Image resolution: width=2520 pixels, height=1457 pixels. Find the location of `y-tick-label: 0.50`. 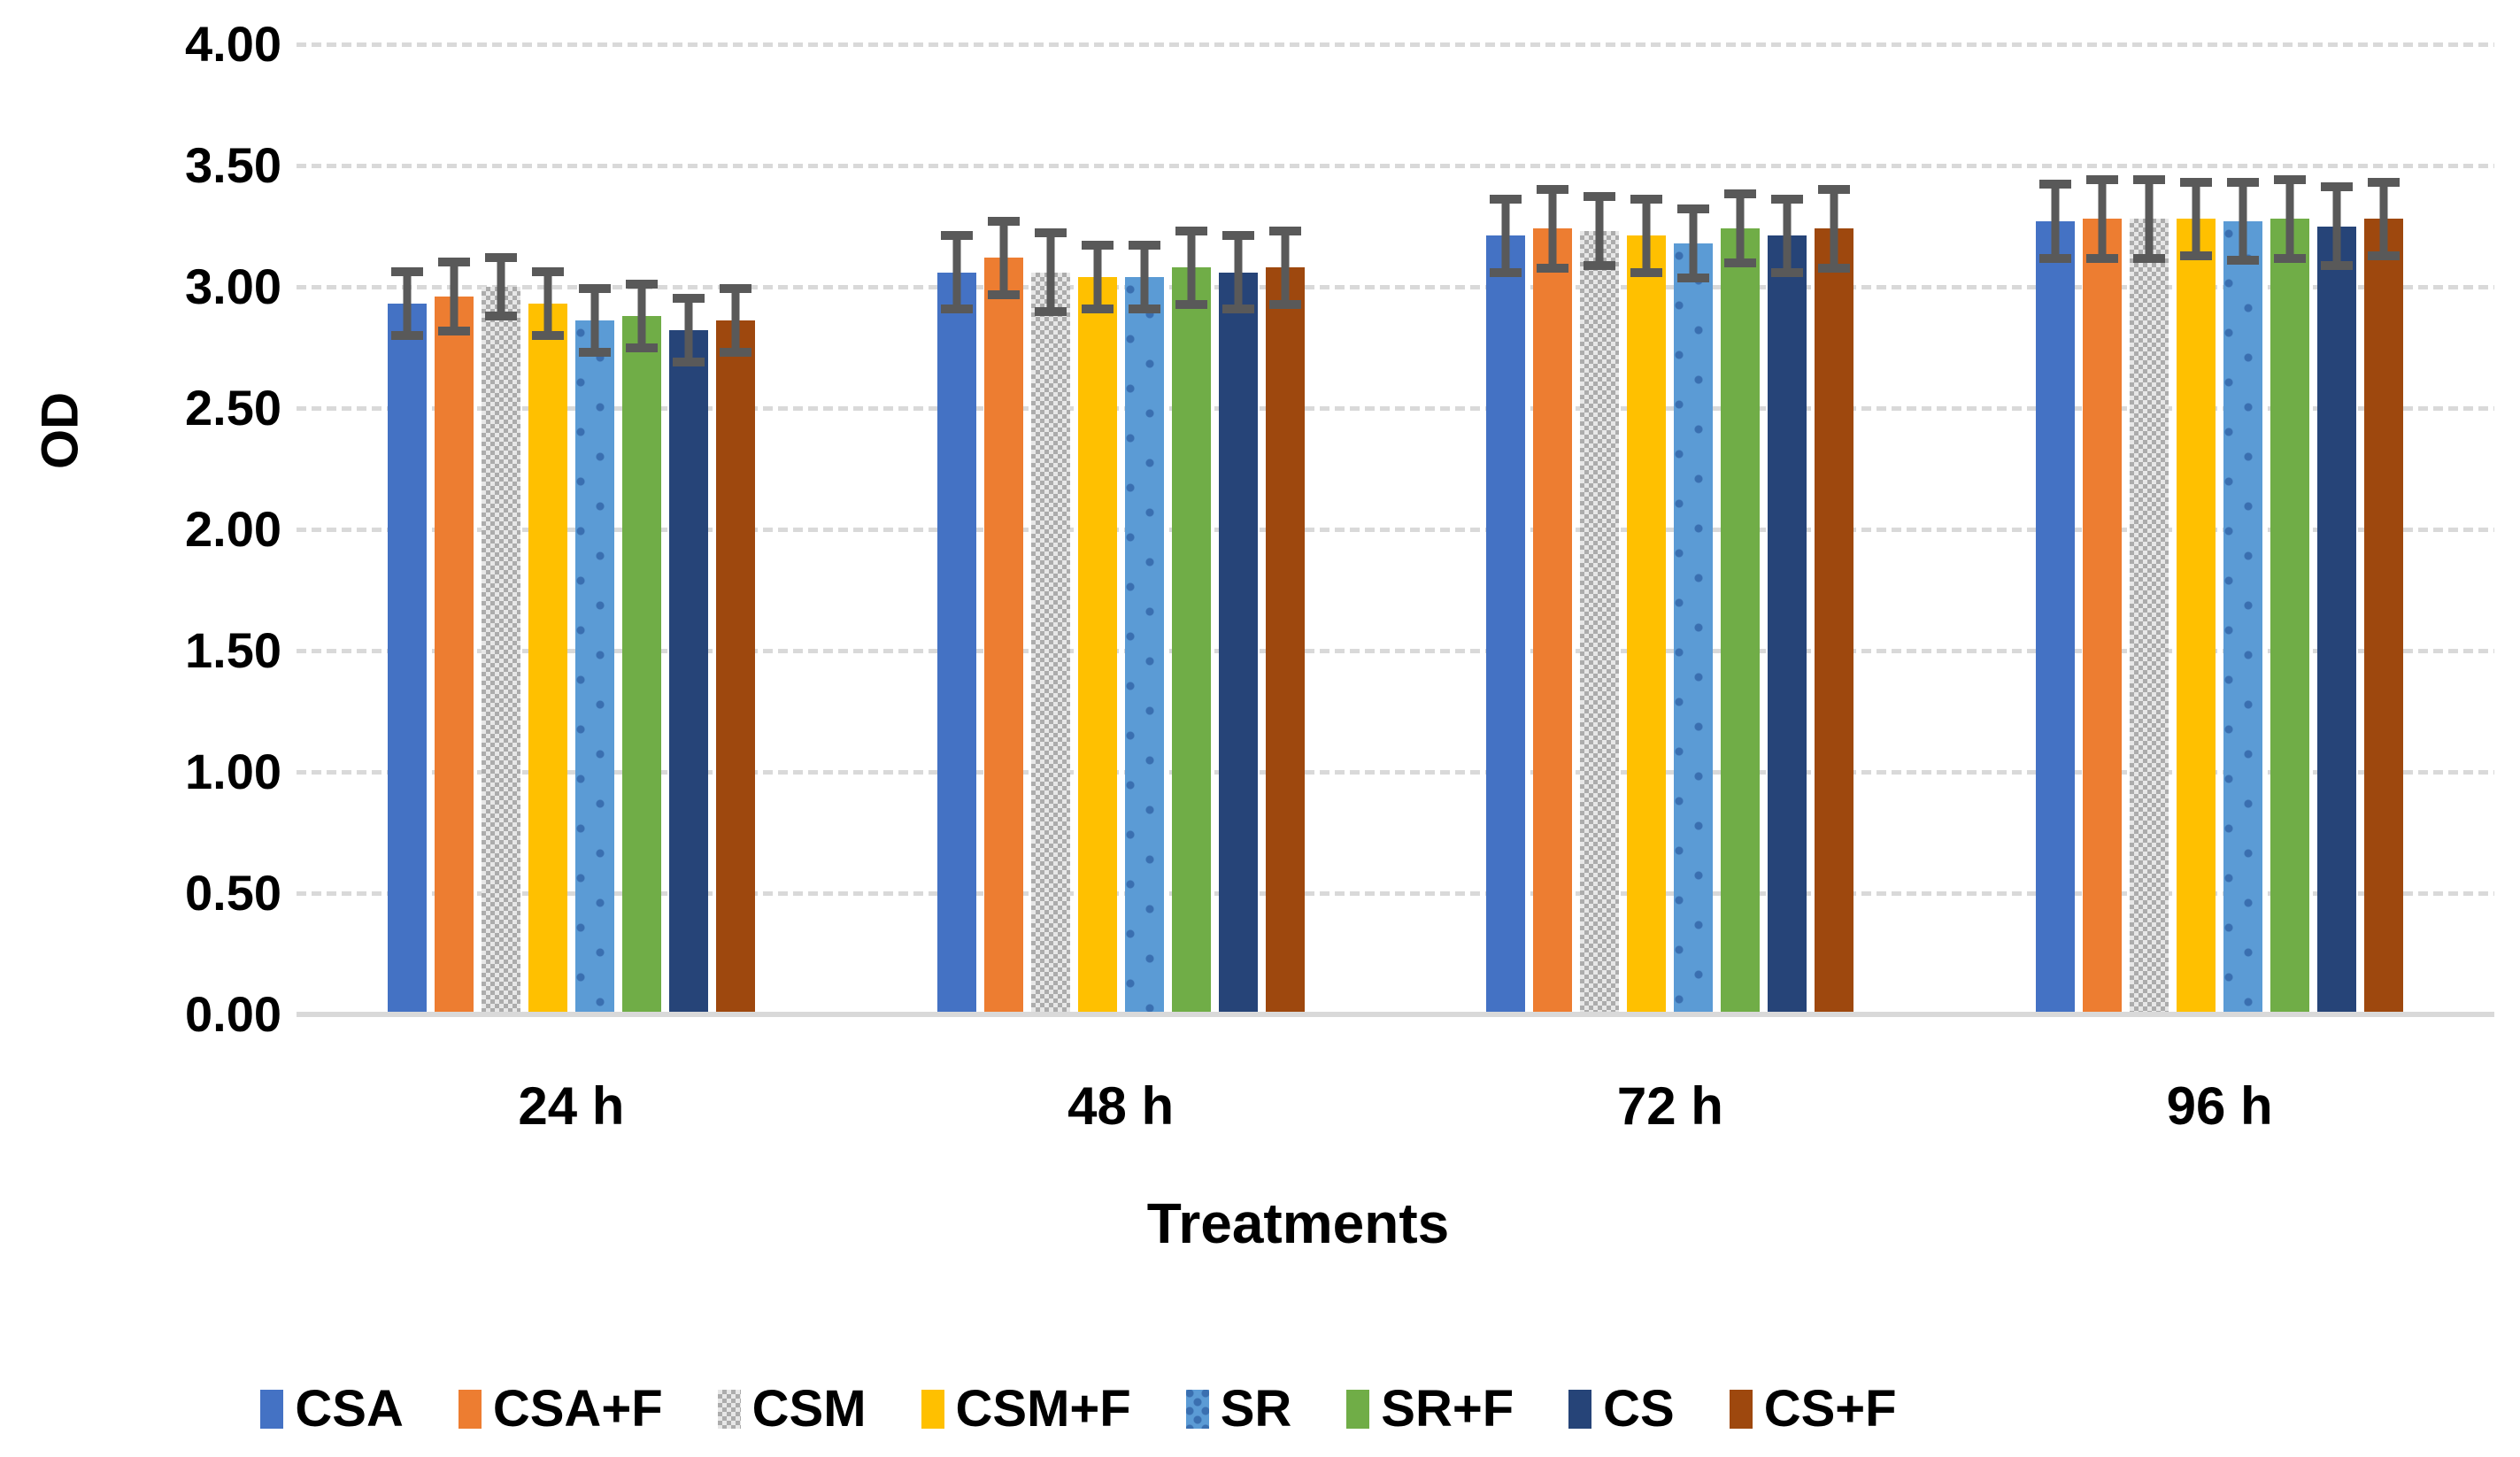

y-tick-label: 0.50 is located at coordinates (233, 893).